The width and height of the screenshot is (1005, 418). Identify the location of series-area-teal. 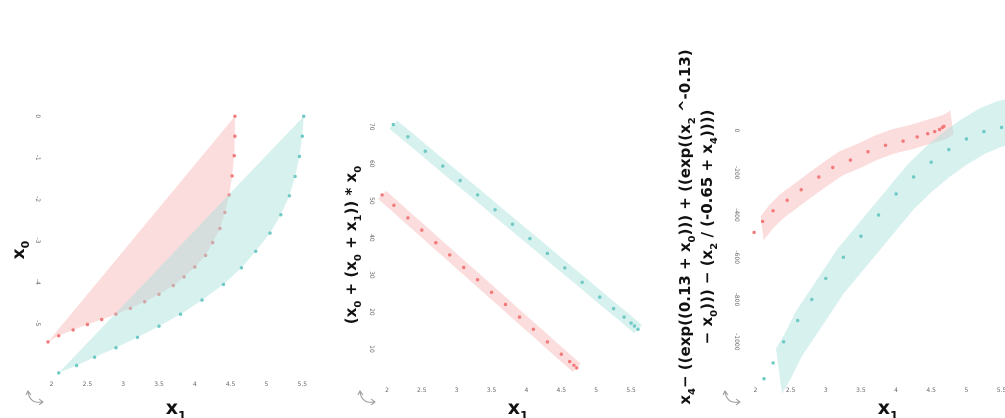
(515, 227).